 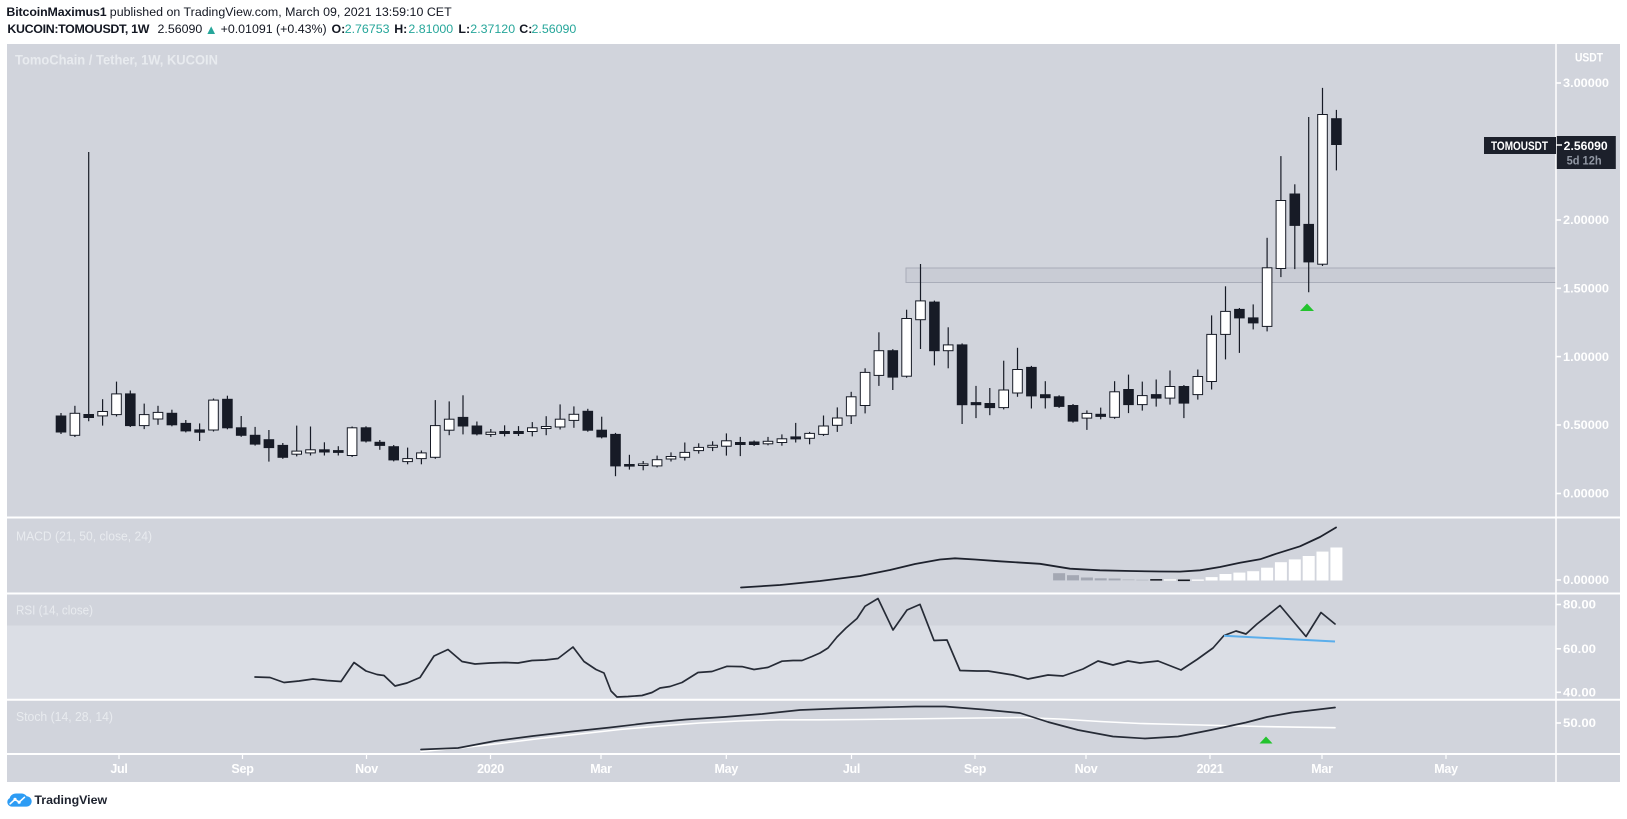 I want to click on svg-text: 1.50000, so click(x=1586, y=289).